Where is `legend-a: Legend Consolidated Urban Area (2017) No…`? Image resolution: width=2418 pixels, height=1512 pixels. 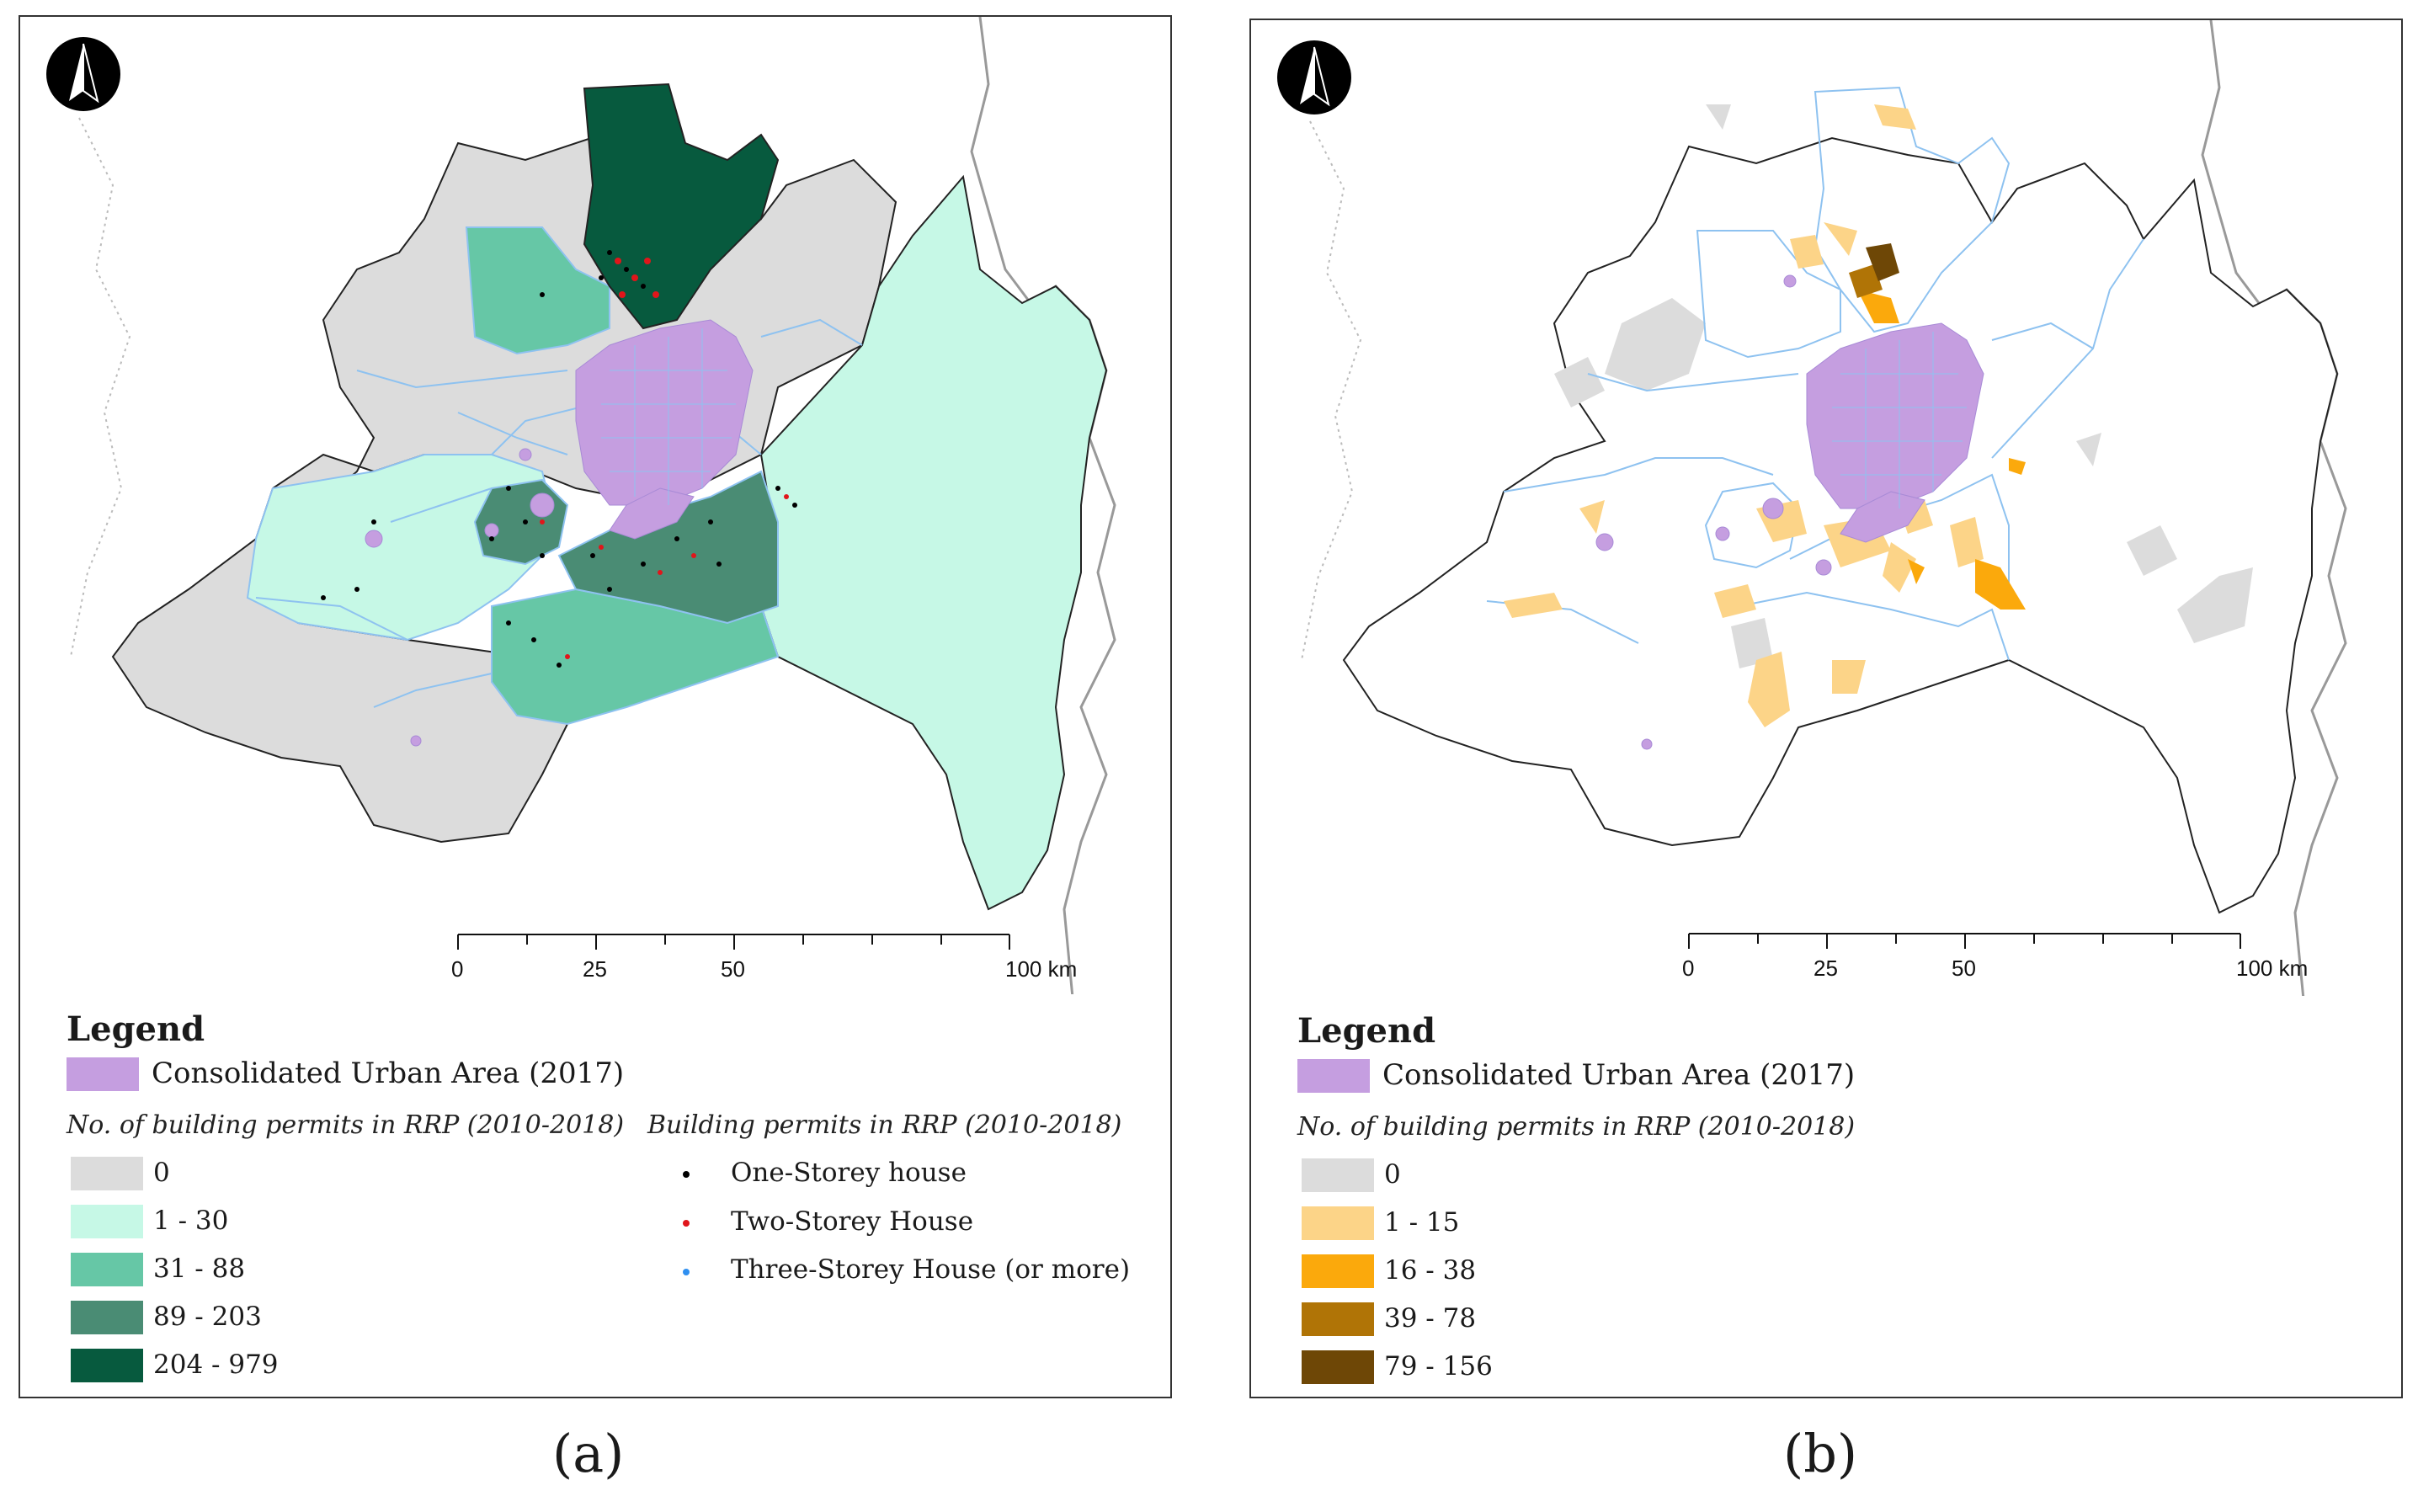 legend-a: Legend Consolidated Urban Area (2017) No… is located at coordinates (596, 1196).